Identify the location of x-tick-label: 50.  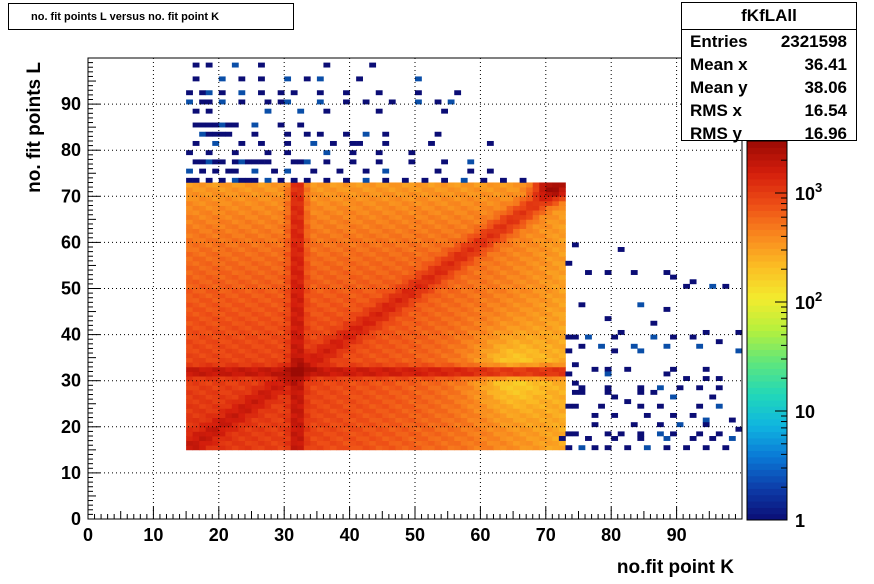
(415, 535).